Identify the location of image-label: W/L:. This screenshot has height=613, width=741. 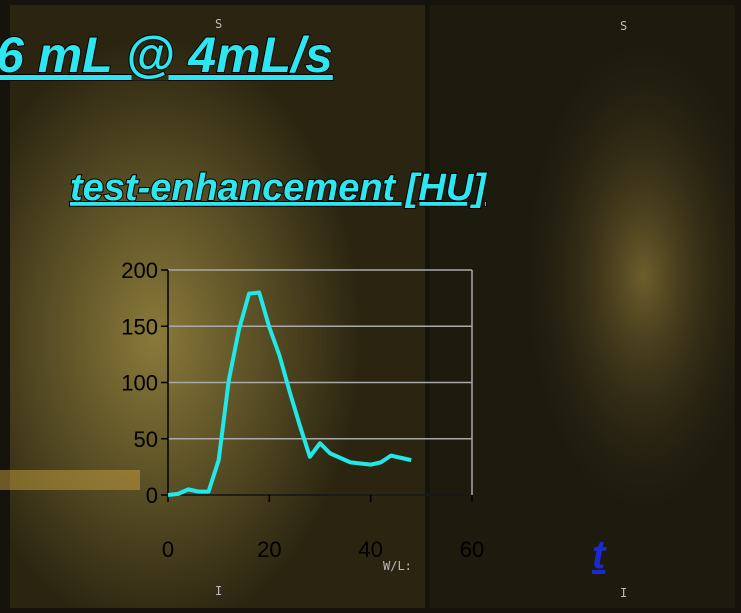
(397, 566).